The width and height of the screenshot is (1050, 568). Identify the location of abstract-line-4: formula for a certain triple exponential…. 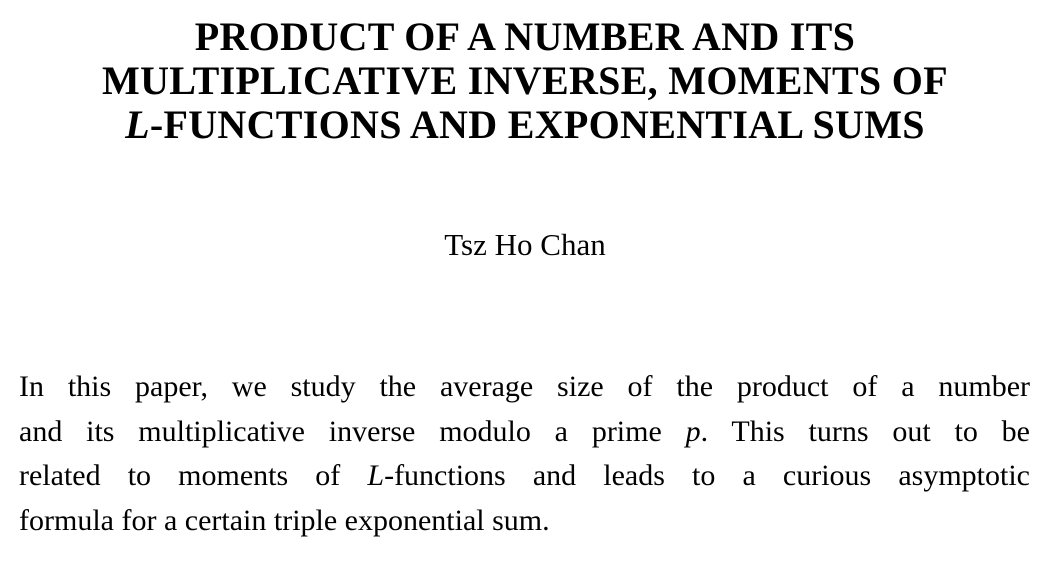
(284, 520).